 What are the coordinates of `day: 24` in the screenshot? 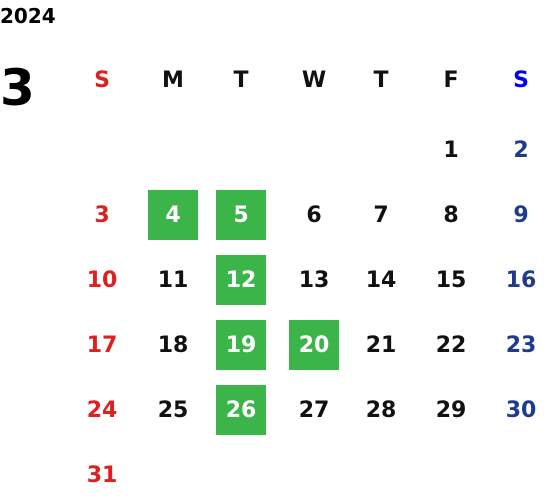 It's located at (102, 410).